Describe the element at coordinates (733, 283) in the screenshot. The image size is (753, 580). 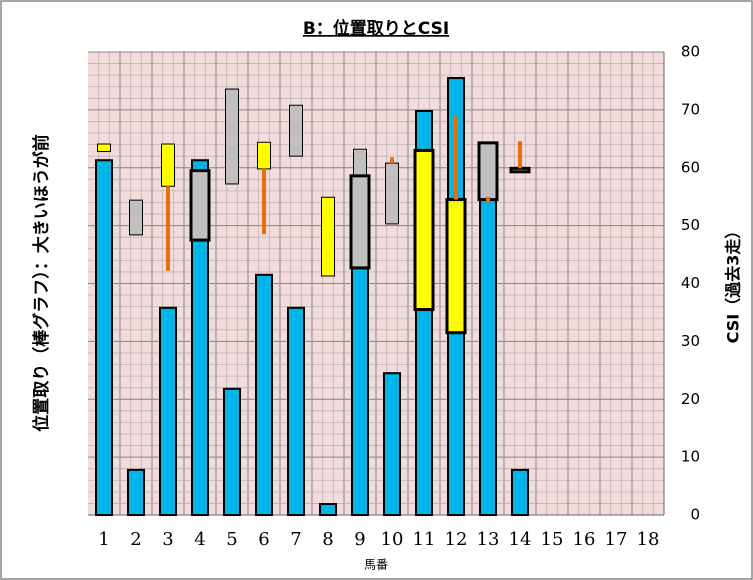
I see `y2-axis-label: CSI（過去3走）` at that location.